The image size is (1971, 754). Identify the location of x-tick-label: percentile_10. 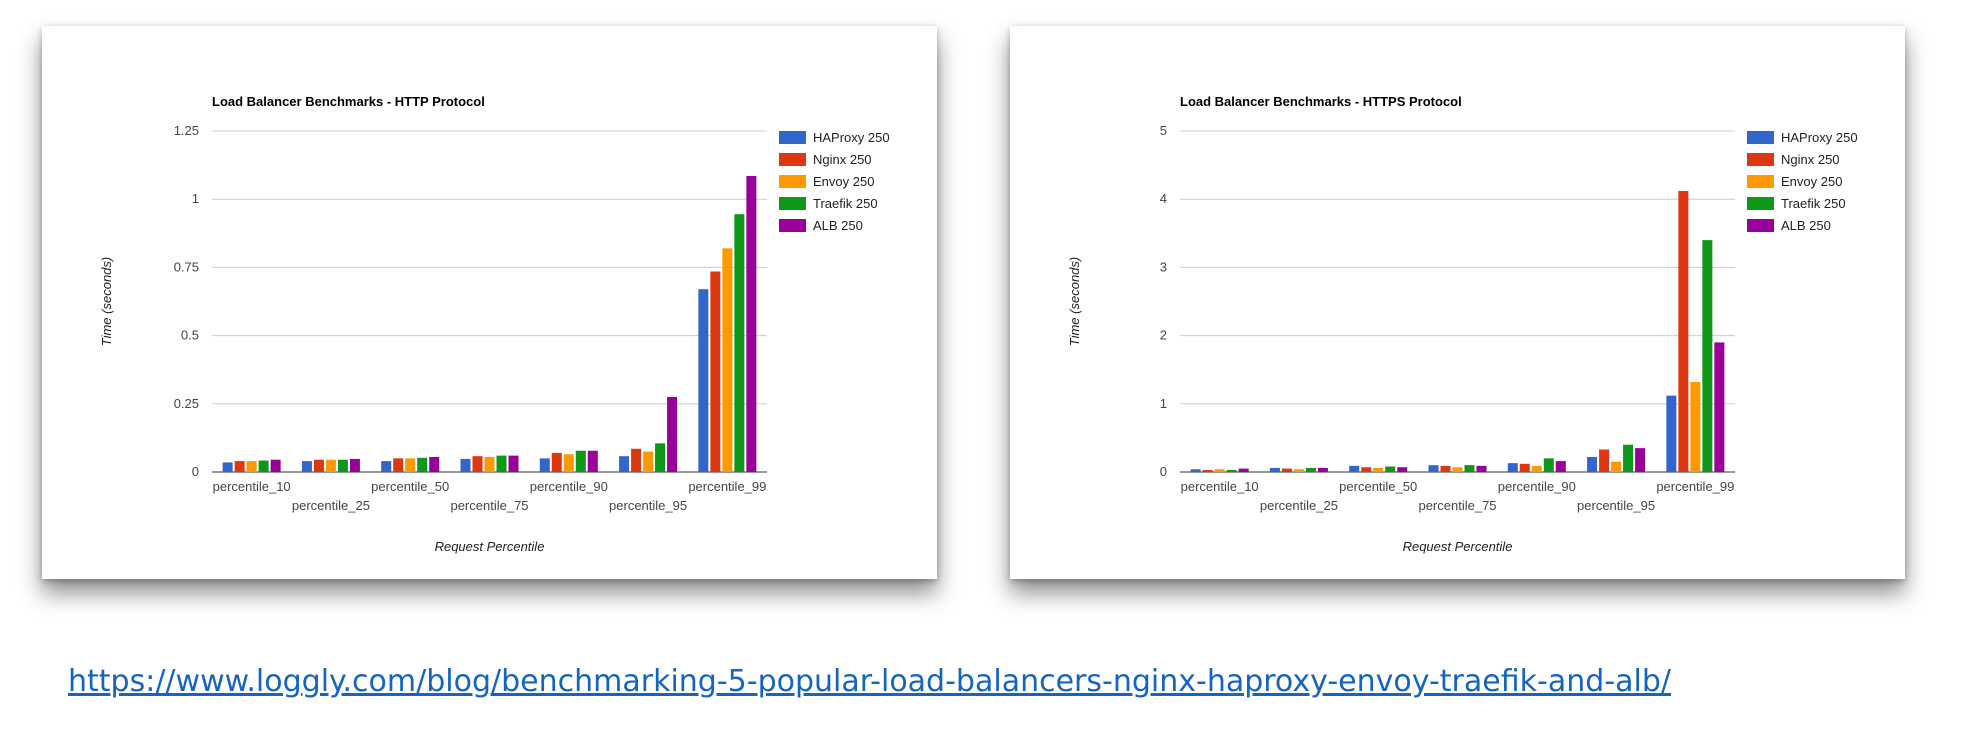
(1220, 486).